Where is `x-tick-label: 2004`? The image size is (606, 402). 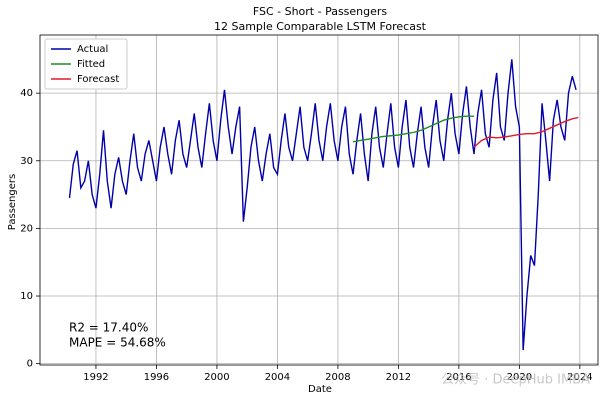 x-tick-label: 2004 is located at coordinates (277, 377).